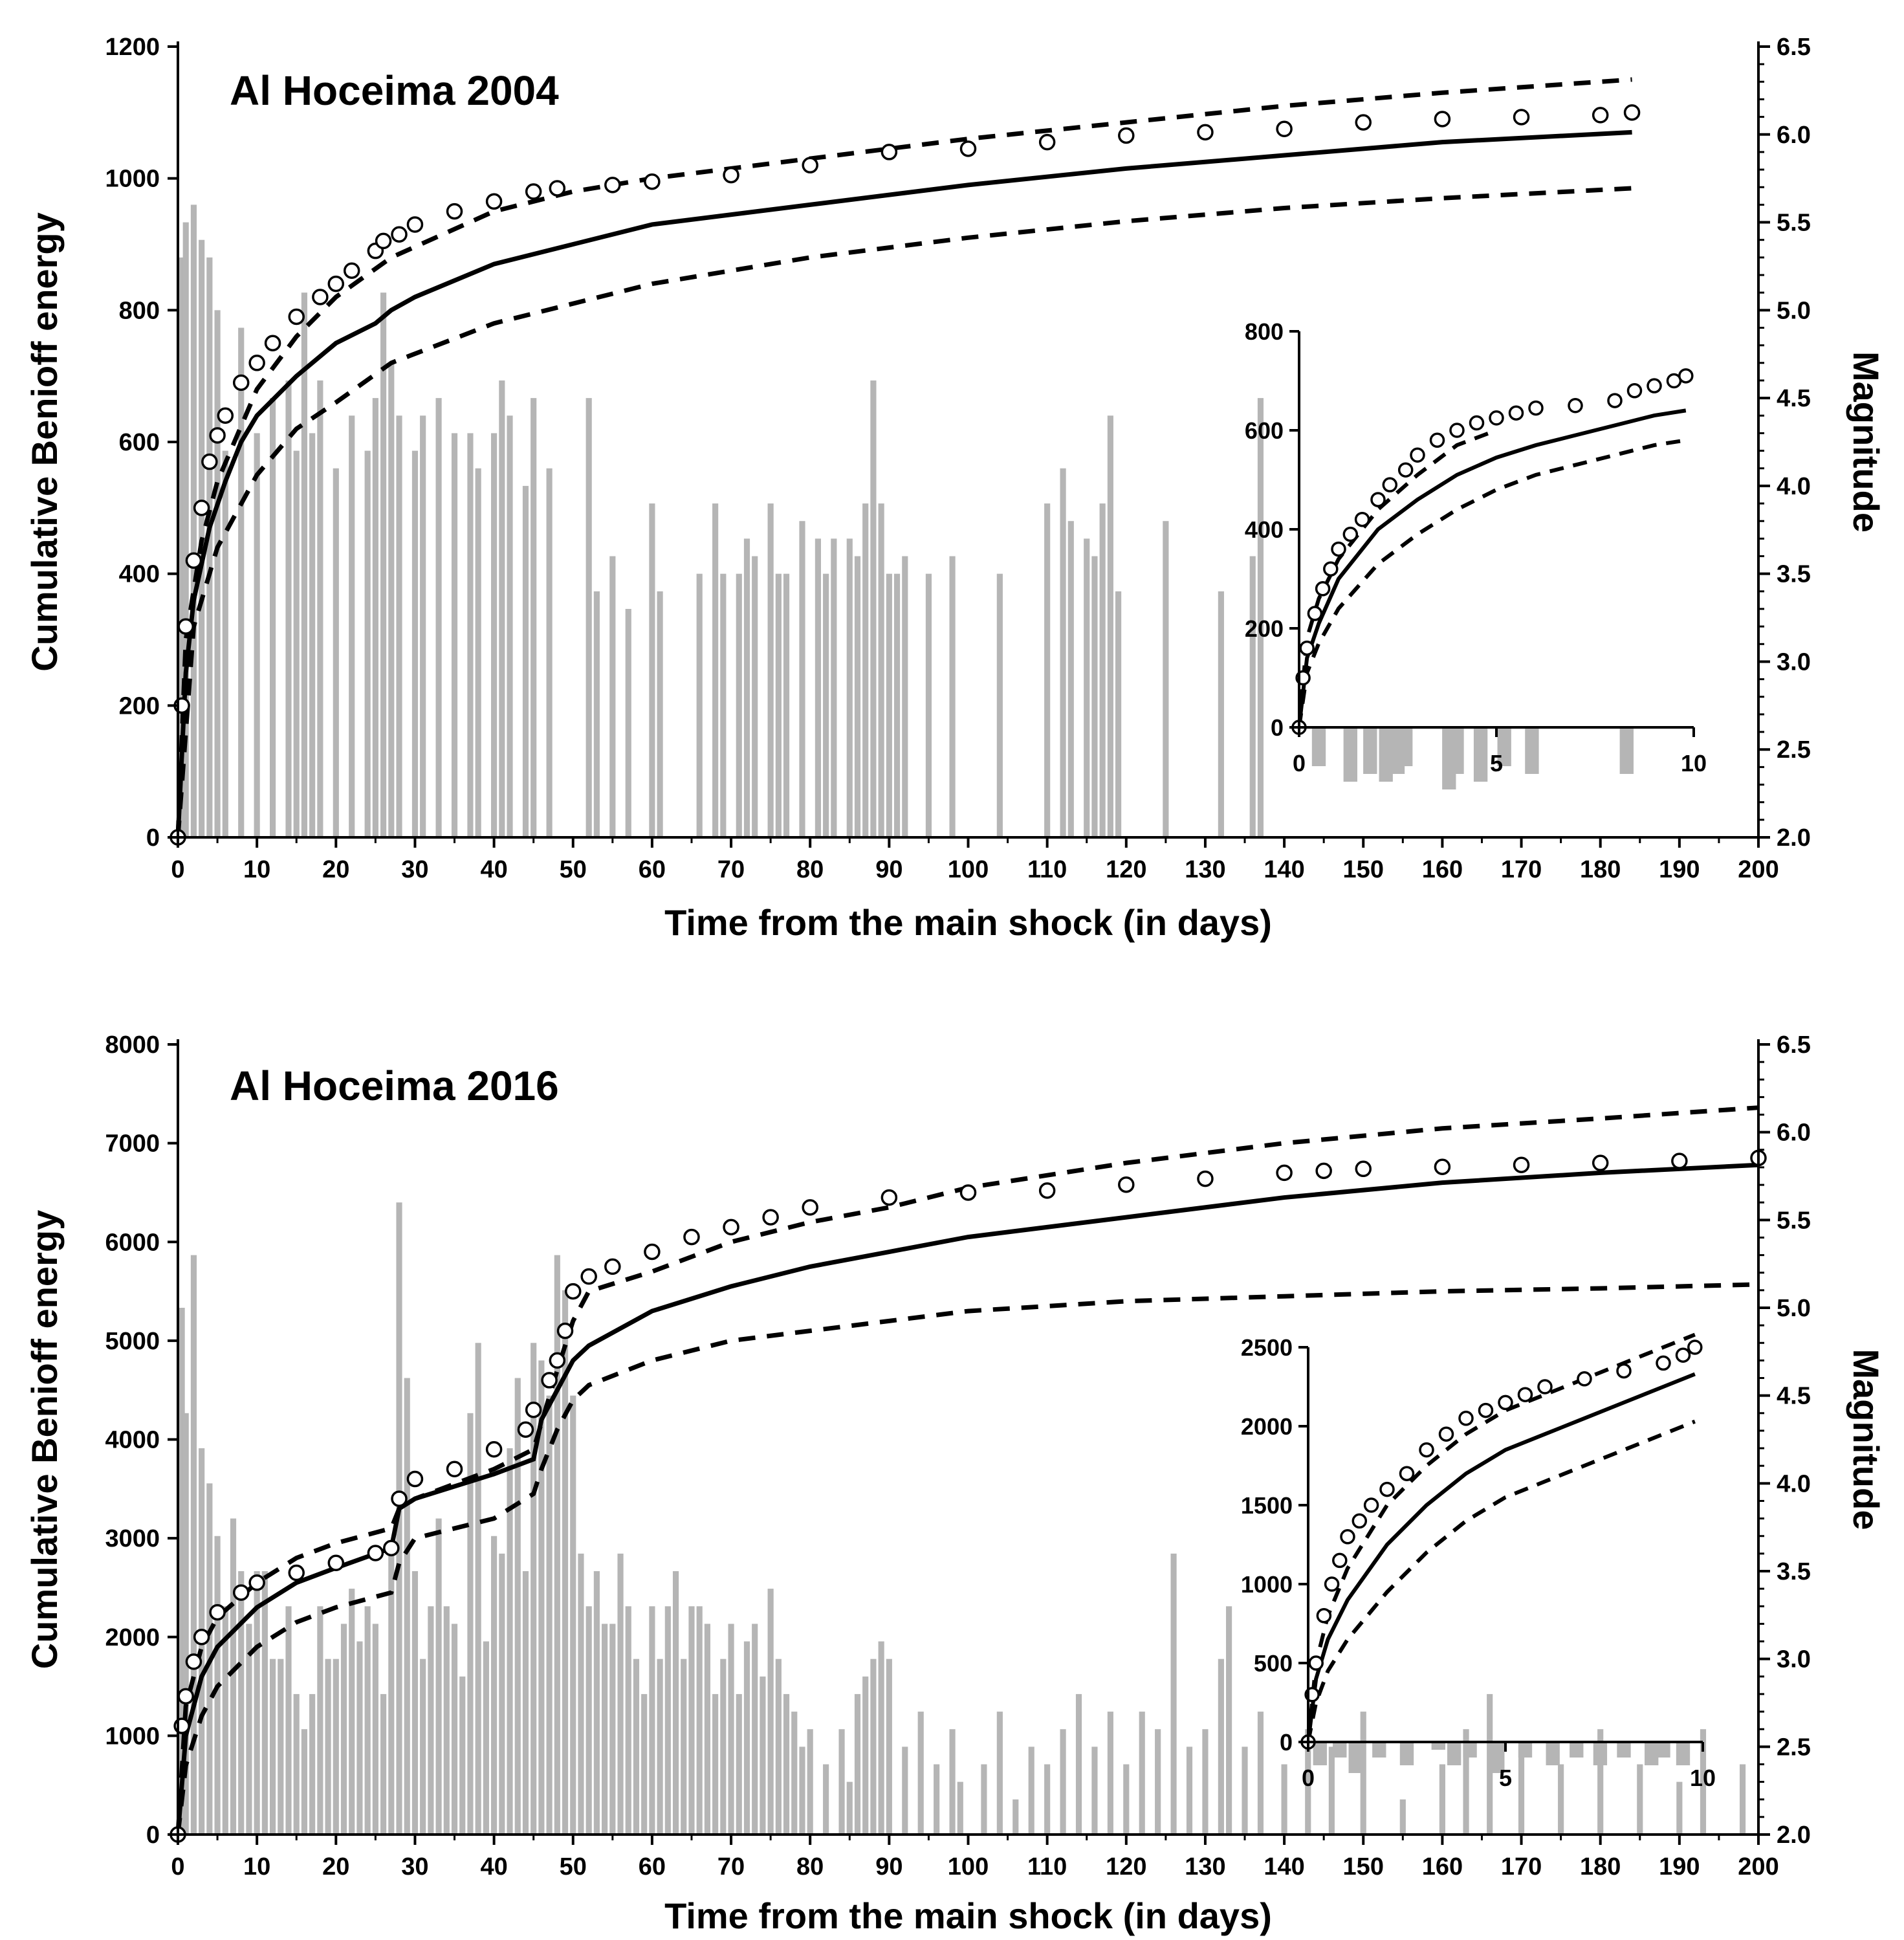 This screenshot has height=1940, width=1904. I want to click on x-tick-label: 150, so click(1364, 870).